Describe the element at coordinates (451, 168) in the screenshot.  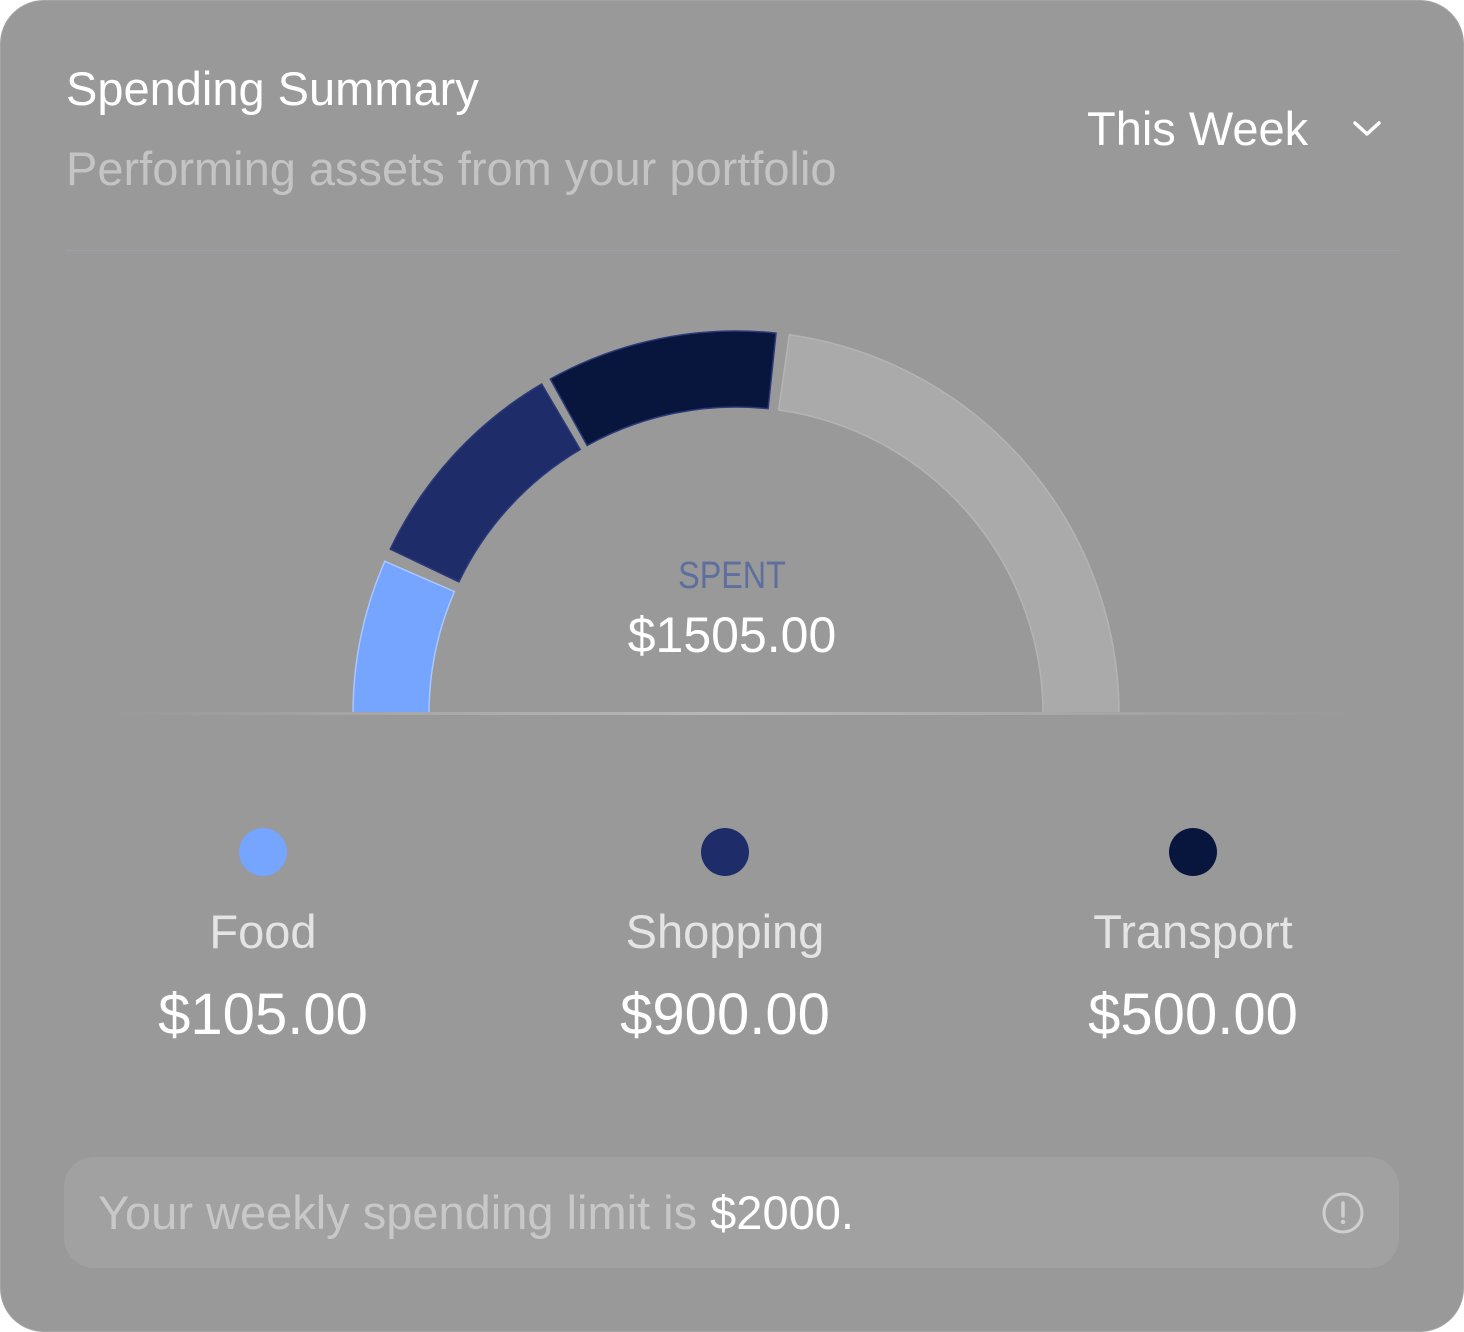
I see `card-subtitle: Performing assets from your portfolio` at that location.